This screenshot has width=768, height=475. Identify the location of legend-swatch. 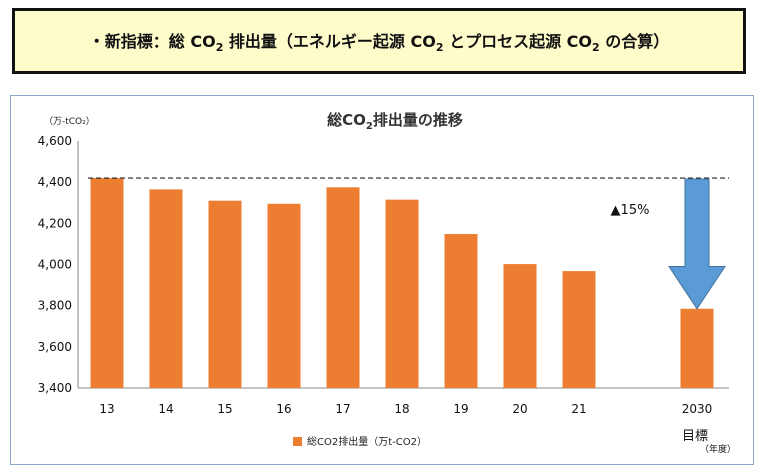
(297, 441).